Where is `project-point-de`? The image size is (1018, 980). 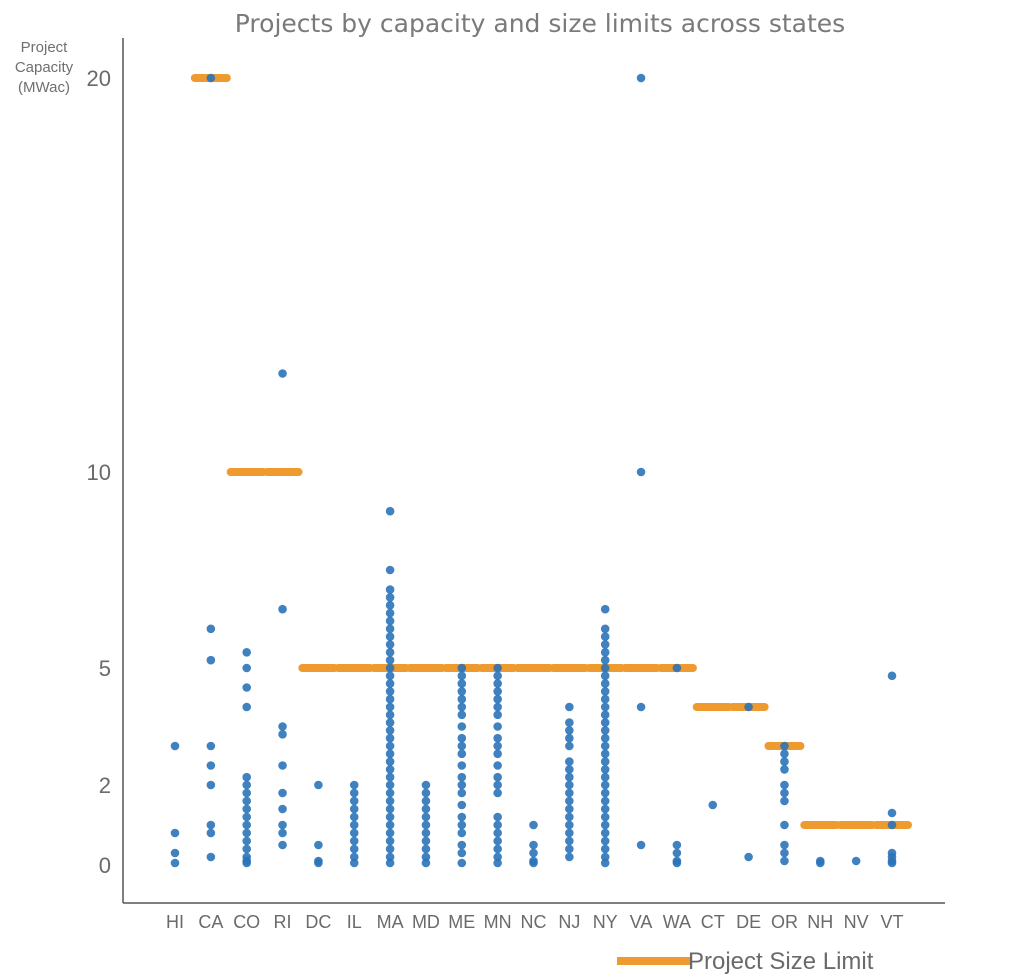 project-point-de is located at coordinates (748, 857).